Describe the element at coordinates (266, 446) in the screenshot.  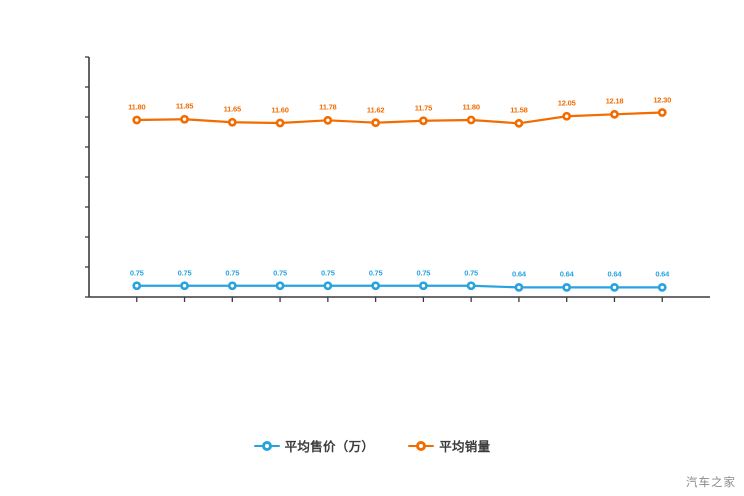
I see `legend-marker-blue` at that location.